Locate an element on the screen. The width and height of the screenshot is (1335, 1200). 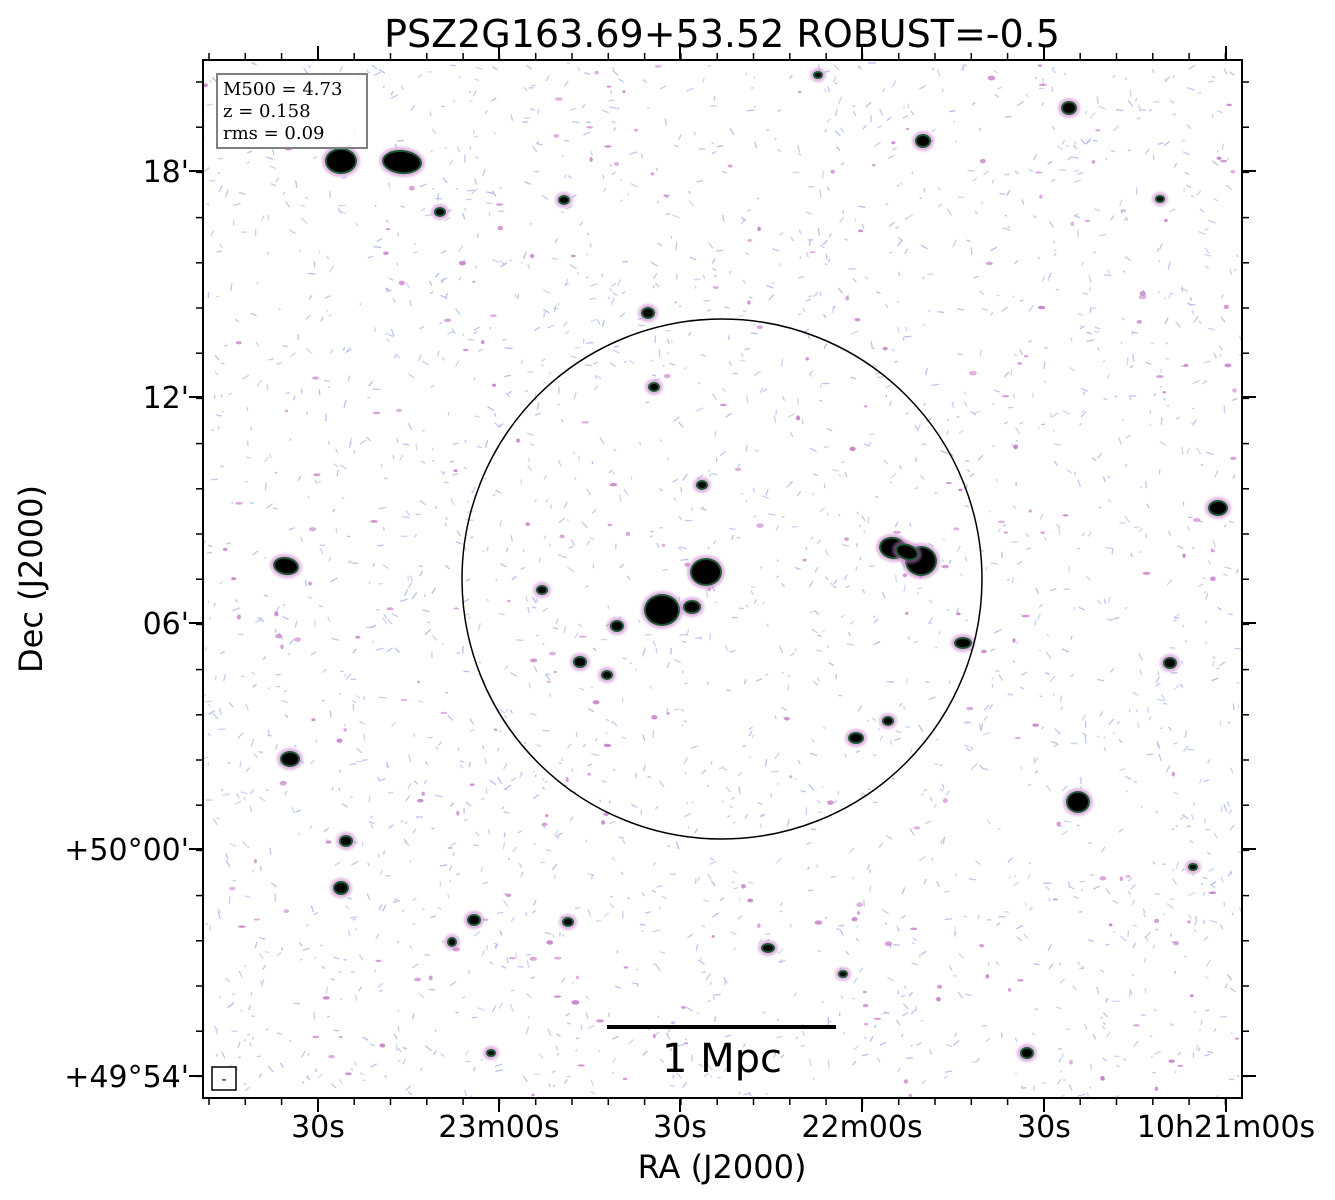
radio-source is located at coordinates (568, 922).